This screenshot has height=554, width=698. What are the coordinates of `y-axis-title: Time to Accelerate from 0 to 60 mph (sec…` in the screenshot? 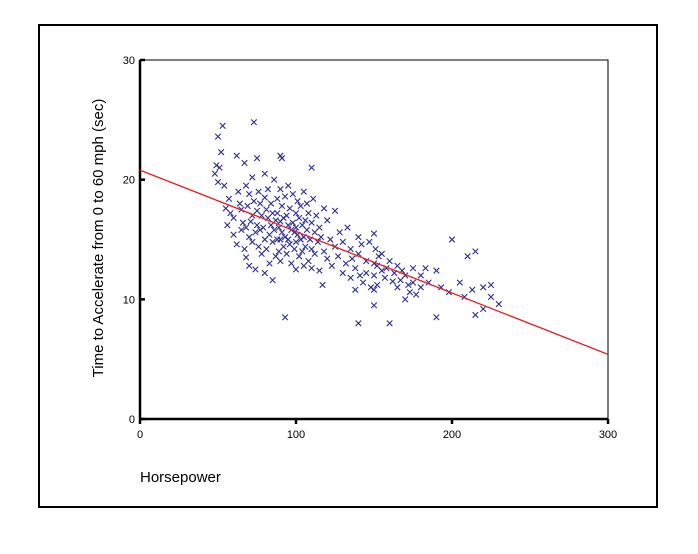 It's located at (98, 238).